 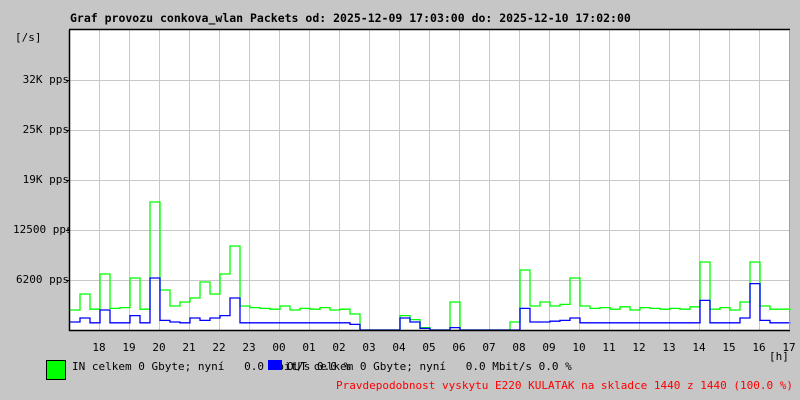 I want to click on x-tick-label: 12, so click(x=639, y=347).